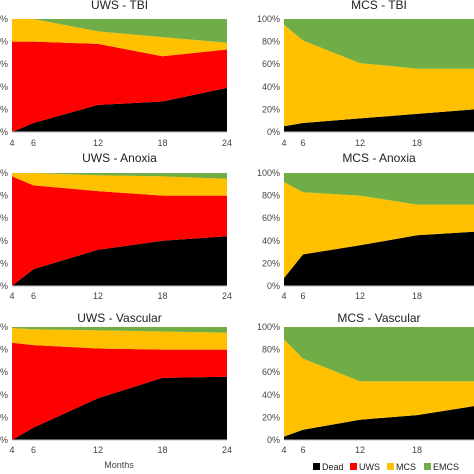 The image size is (474, 474). What do you see at coordinates (98, 450) in the screenshot?
I see `panel-5-xtick: 12` at bounding box center [98, 450].